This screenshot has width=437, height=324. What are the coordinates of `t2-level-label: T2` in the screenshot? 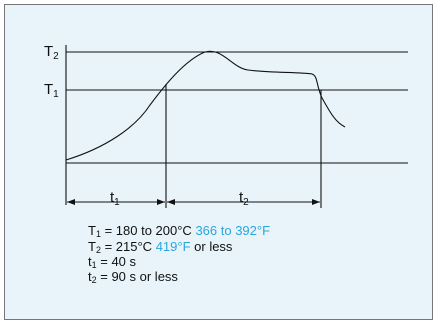 It's located at (51, 52).